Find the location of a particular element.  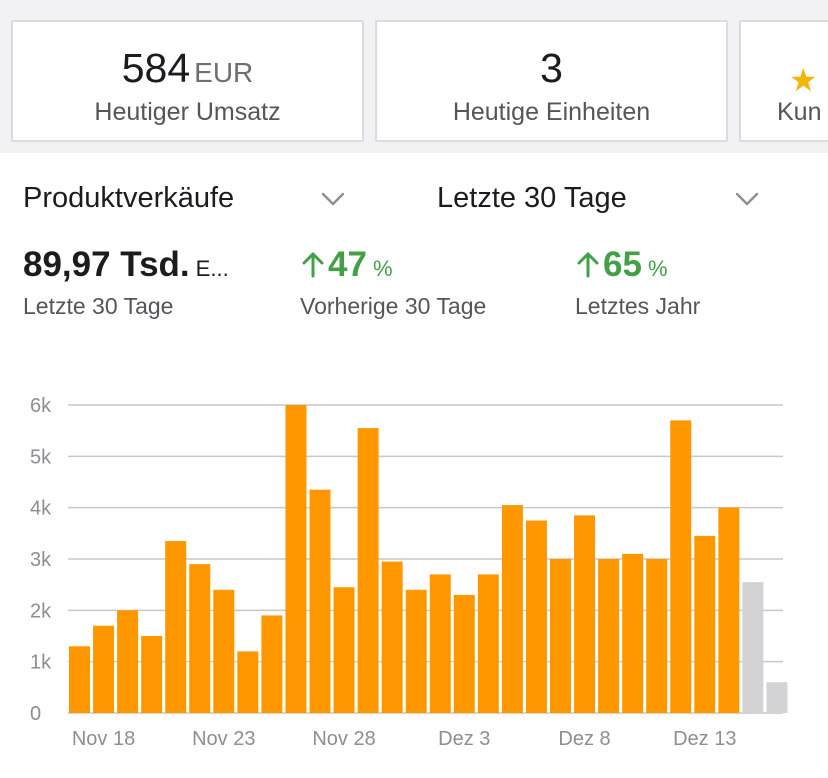

last-year-stat: 65% Letztes Jahr is located at coordinates (637, 282).